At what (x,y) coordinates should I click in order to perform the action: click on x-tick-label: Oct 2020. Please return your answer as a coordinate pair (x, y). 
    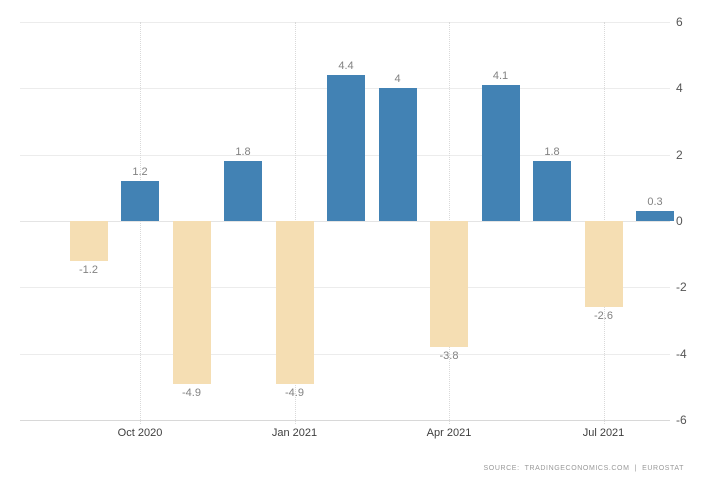
    Looking at the image, I should click on (140, 433).